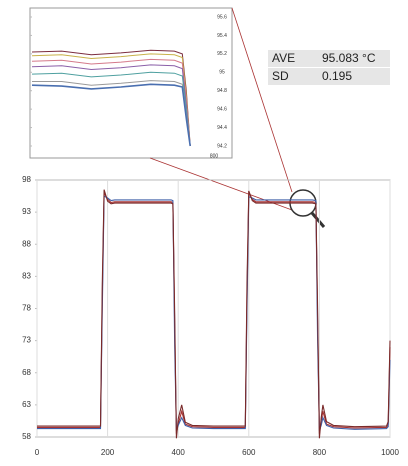 The width and height of the screenshot is (408, 466). Describe the element at coordinates (26, 243) in the screenshot. I see `y-tick-label: 88` at that location.